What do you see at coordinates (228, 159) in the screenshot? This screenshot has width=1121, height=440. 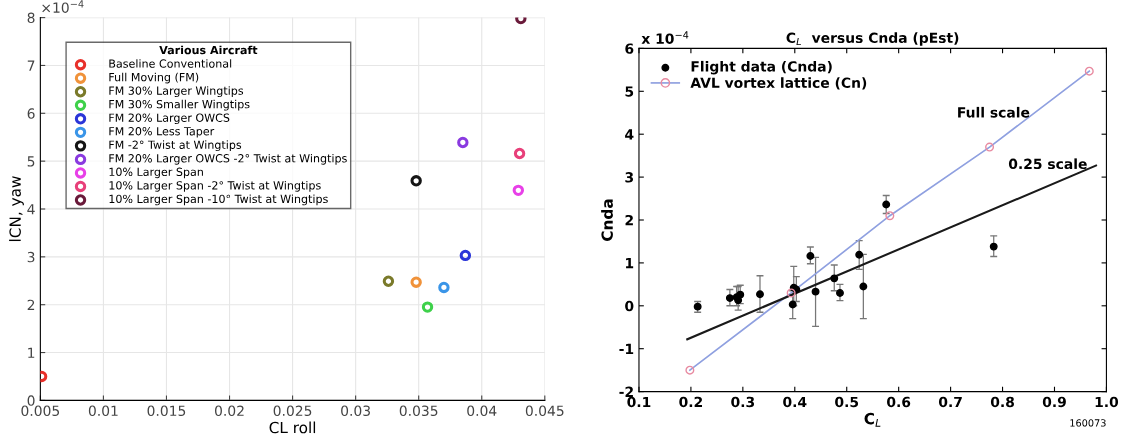 I see `legend-label: FM 20% Larger OWCS -2° Twist at Wingtips` at bounding box center [228, 159].